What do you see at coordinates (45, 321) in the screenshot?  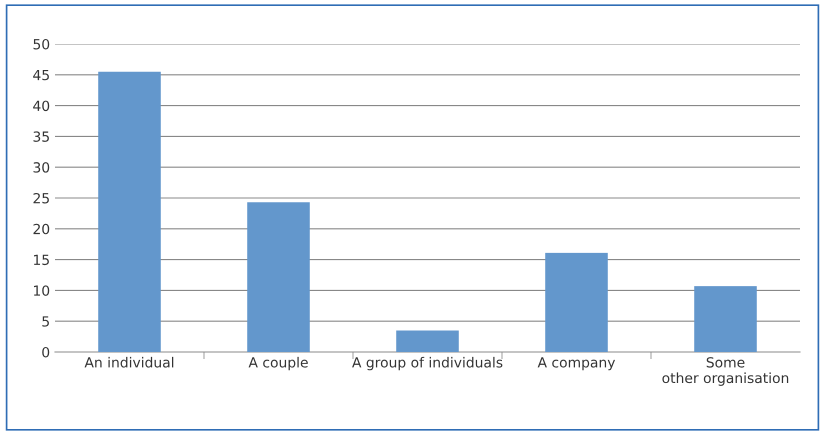 I see `y-tick-label: 5` at bounding box center [45, 321].